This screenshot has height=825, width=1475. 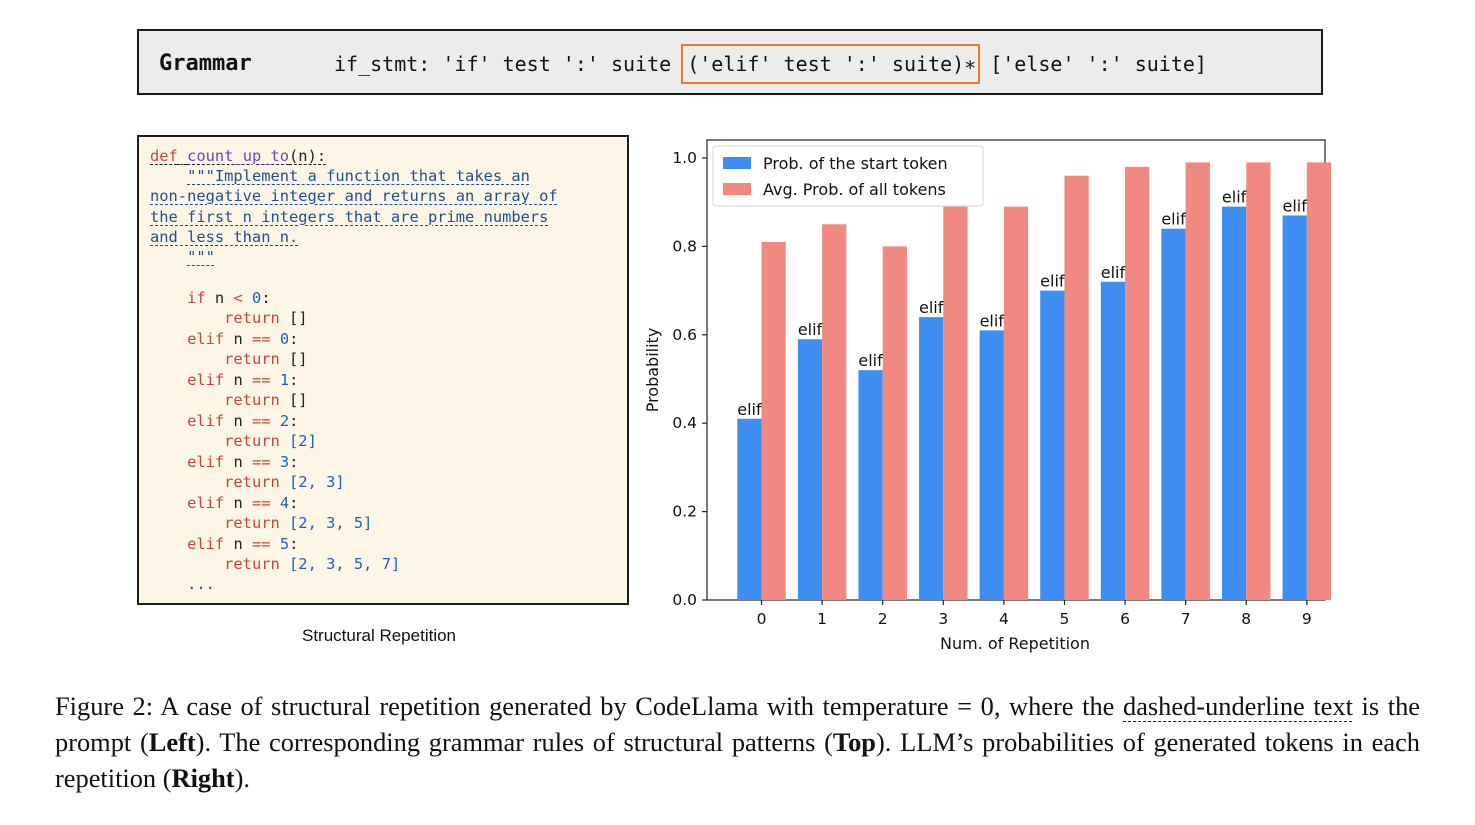 I want to click on caption-underlined-text: dashed-underline text, so click(x=1238, y=706).